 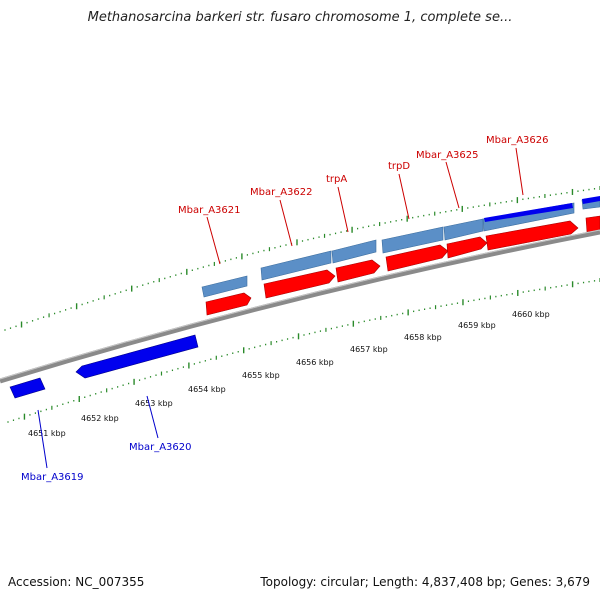 What do you see at coordinates (358, 271) in the screenshot?
I see `gene-trpa` at bounding box center [358, 271].